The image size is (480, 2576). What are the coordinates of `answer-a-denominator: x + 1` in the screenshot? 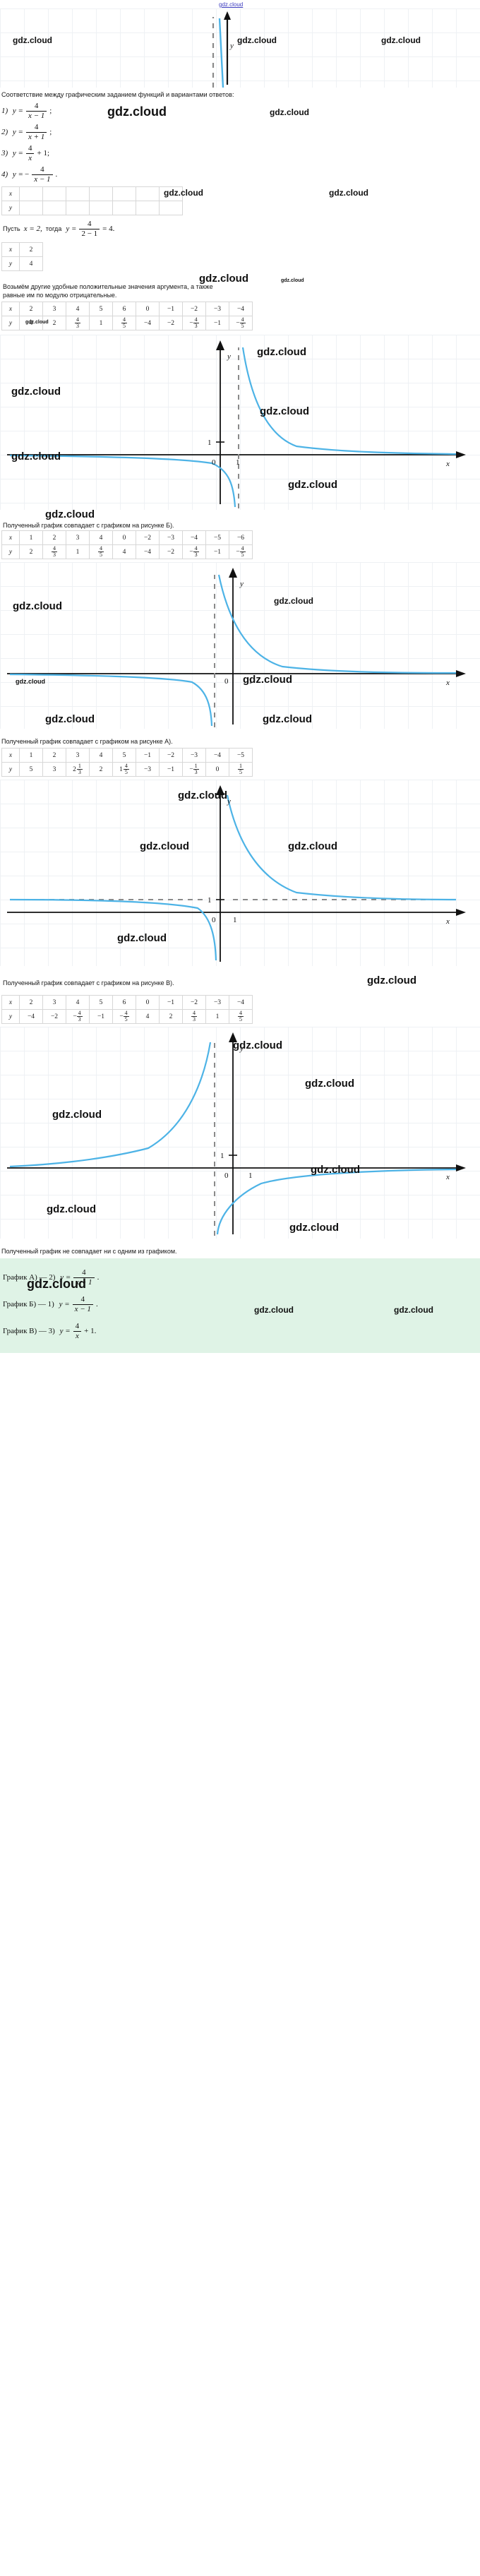 It's located at (84, 1282).